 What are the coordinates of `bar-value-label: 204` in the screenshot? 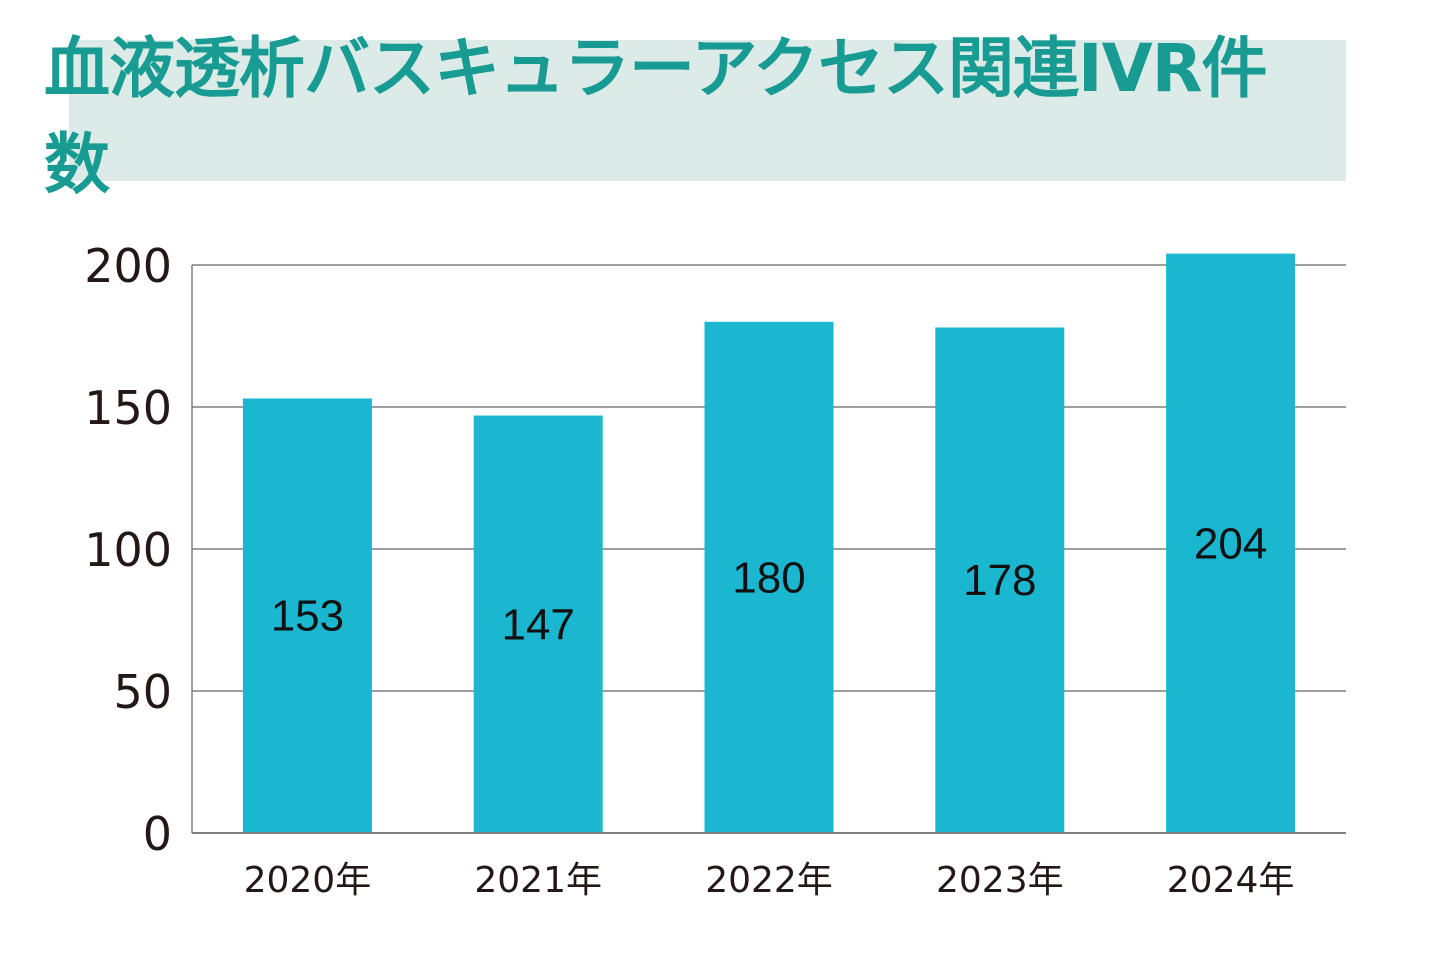 It's located at (1230, 543).